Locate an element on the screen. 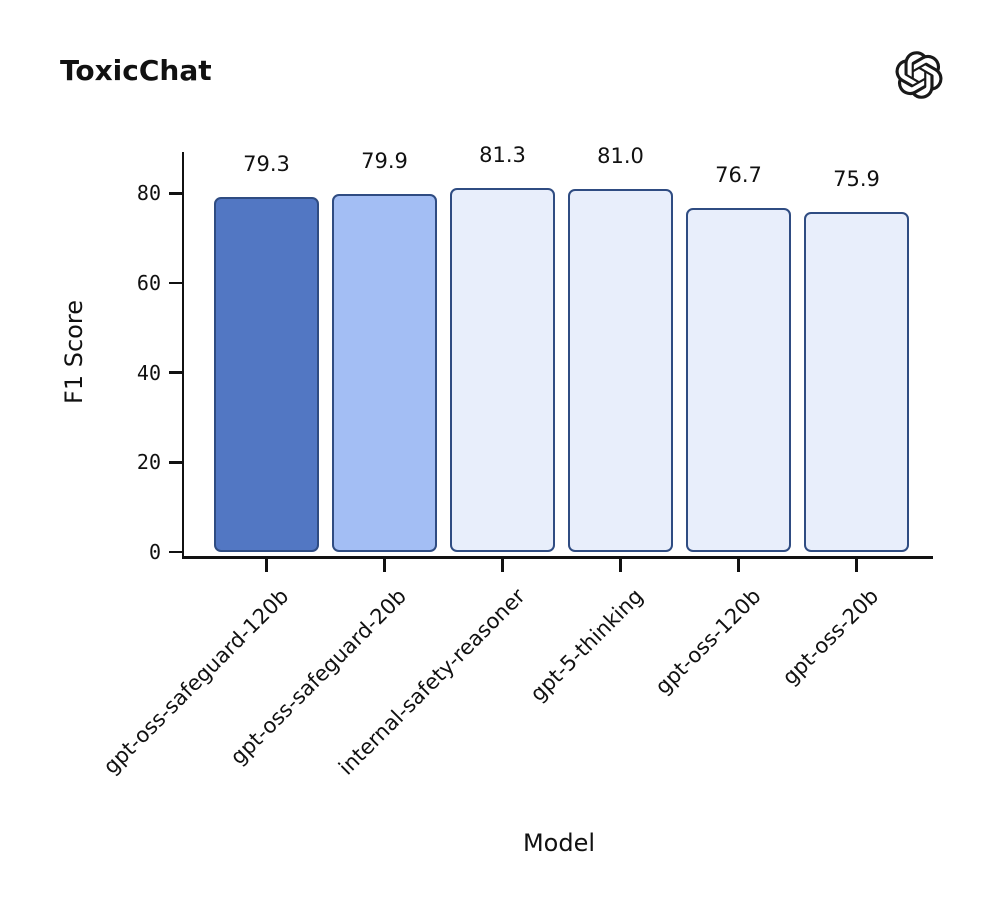 The image size is (988, 918). y-axis-label: F1 Score is located at coordinates (74, 352).